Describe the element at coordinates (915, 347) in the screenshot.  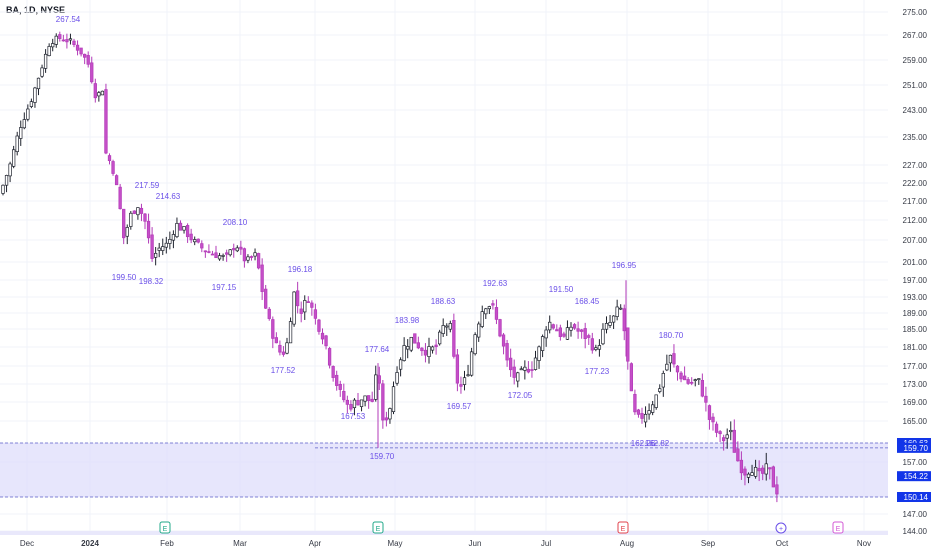
I see `y-tick-label: 181.00` at that location.